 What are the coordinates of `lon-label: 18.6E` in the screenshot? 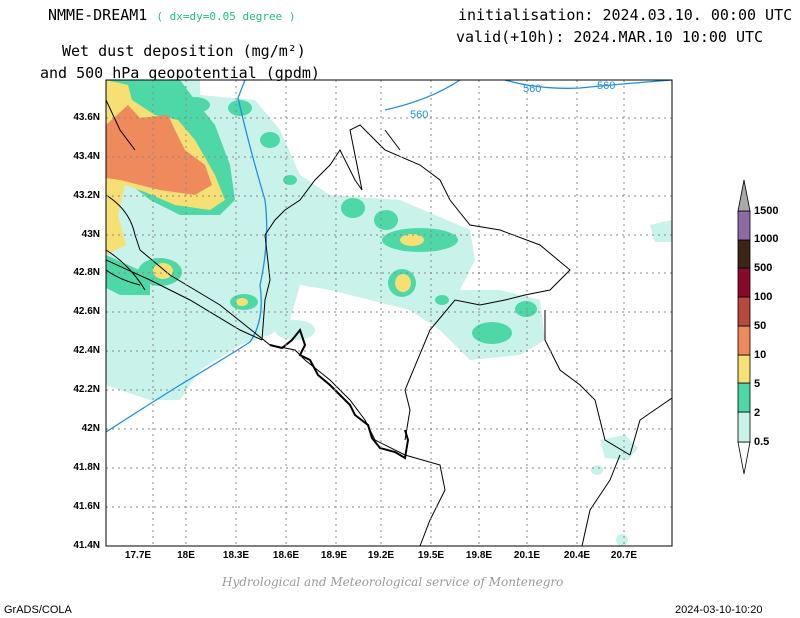 It's located at (286, 555).